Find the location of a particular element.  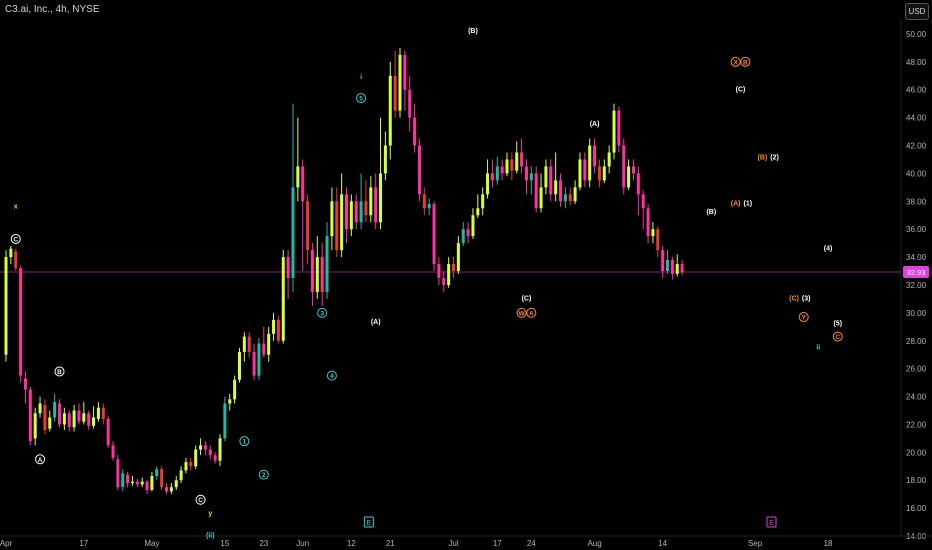

wave-label: C is located at coordinates (15, 239).